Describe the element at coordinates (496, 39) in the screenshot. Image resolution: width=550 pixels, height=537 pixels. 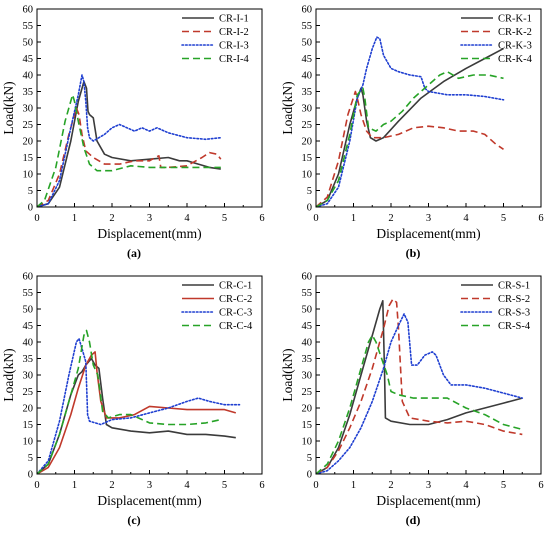
I see `legend: CR-K-1 CR-K-2 CR-K-3 CR-K-4` at that location.